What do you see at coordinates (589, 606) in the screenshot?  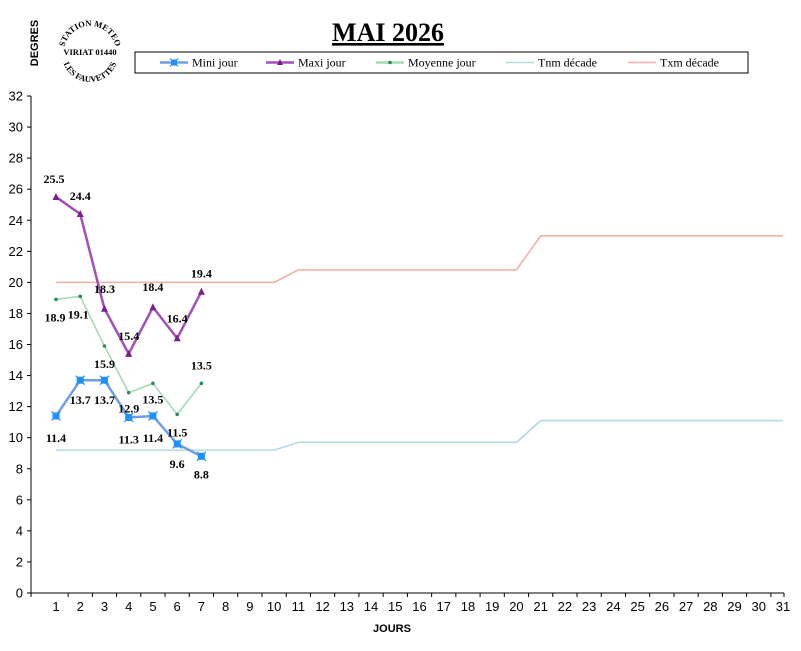 I see `x-tick-label: 23` at bounding box center [589, 606].